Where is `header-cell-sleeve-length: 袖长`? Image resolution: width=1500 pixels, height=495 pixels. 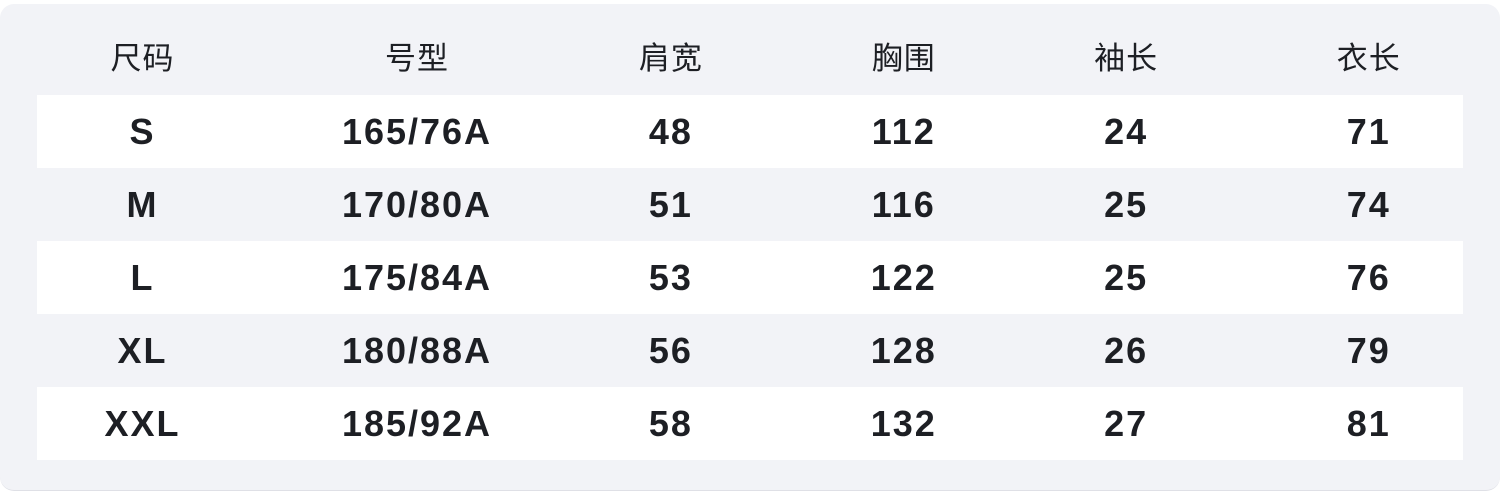 header-cell-sleeve-length: 袖长 is located at coordinates (1126, 58).